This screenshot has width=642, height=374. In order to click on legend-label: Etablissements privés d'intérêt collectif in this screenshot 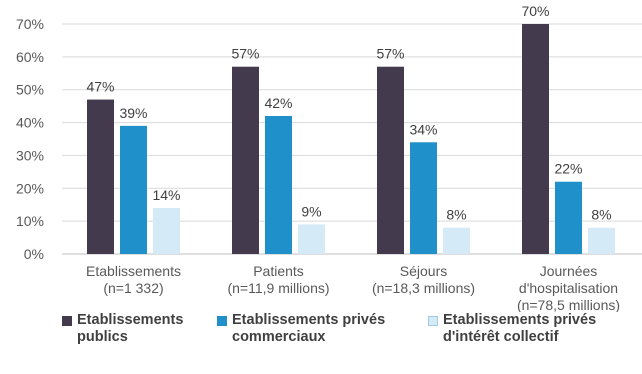, I will do `click(519, 329)`.